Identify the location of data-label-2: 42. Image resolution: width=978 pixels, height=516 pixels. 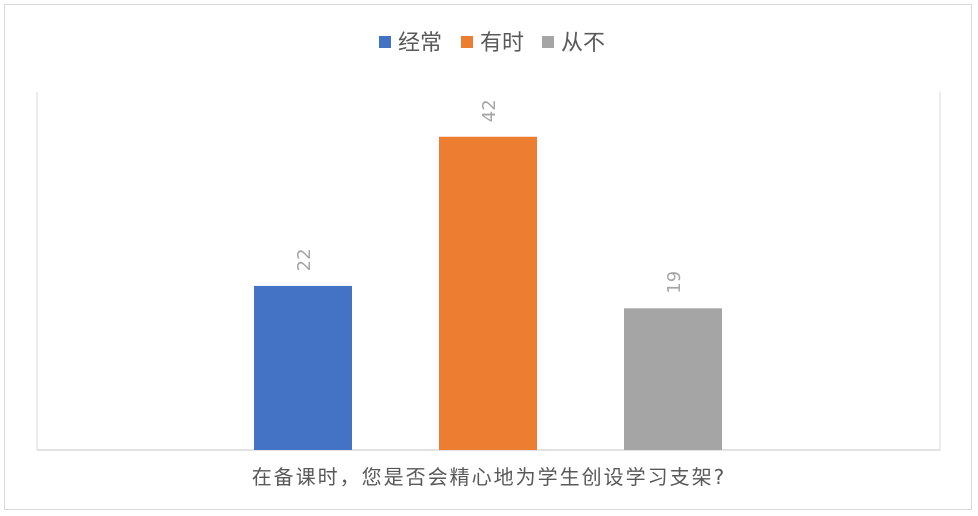
(489, 110).